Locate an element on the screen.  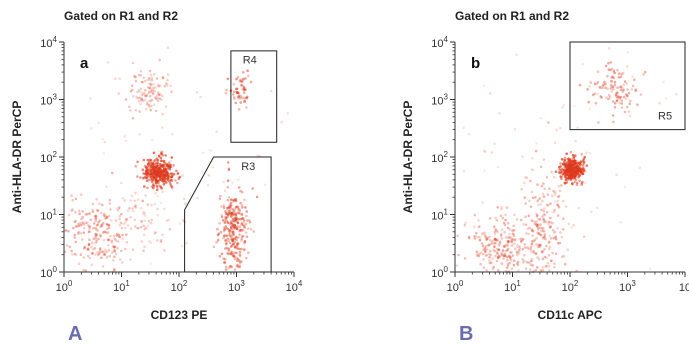
y-tick-label: 10⁴ is located at coordinates (48, 42).